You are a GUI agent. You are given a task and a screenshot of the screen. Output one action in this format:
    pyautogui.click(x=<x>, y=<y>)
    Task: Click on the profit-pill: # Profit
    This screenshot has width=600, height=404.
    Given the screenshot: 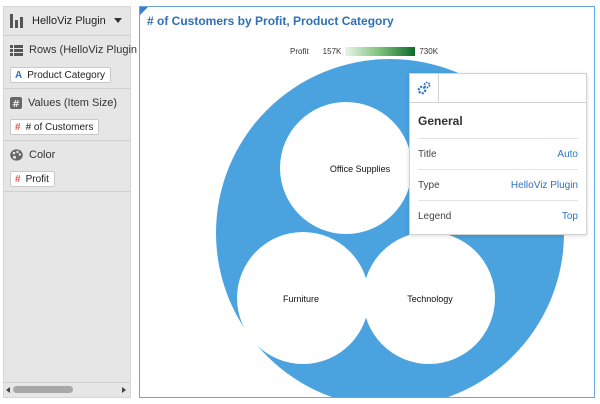 What is the action you would take?
    pyautogui.click(x=32, y=179)
    